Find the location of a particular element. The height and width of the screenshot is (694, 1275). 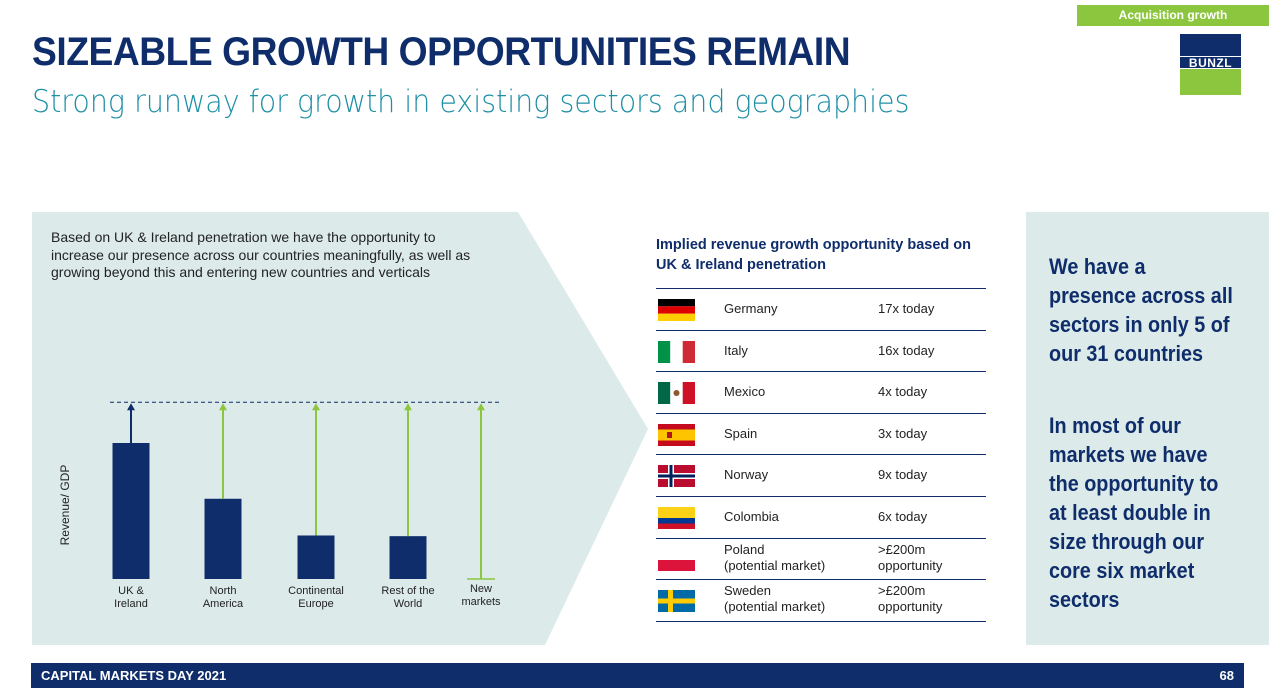

x-tick-label: Rest of the World is located at coordinates (408, 598).